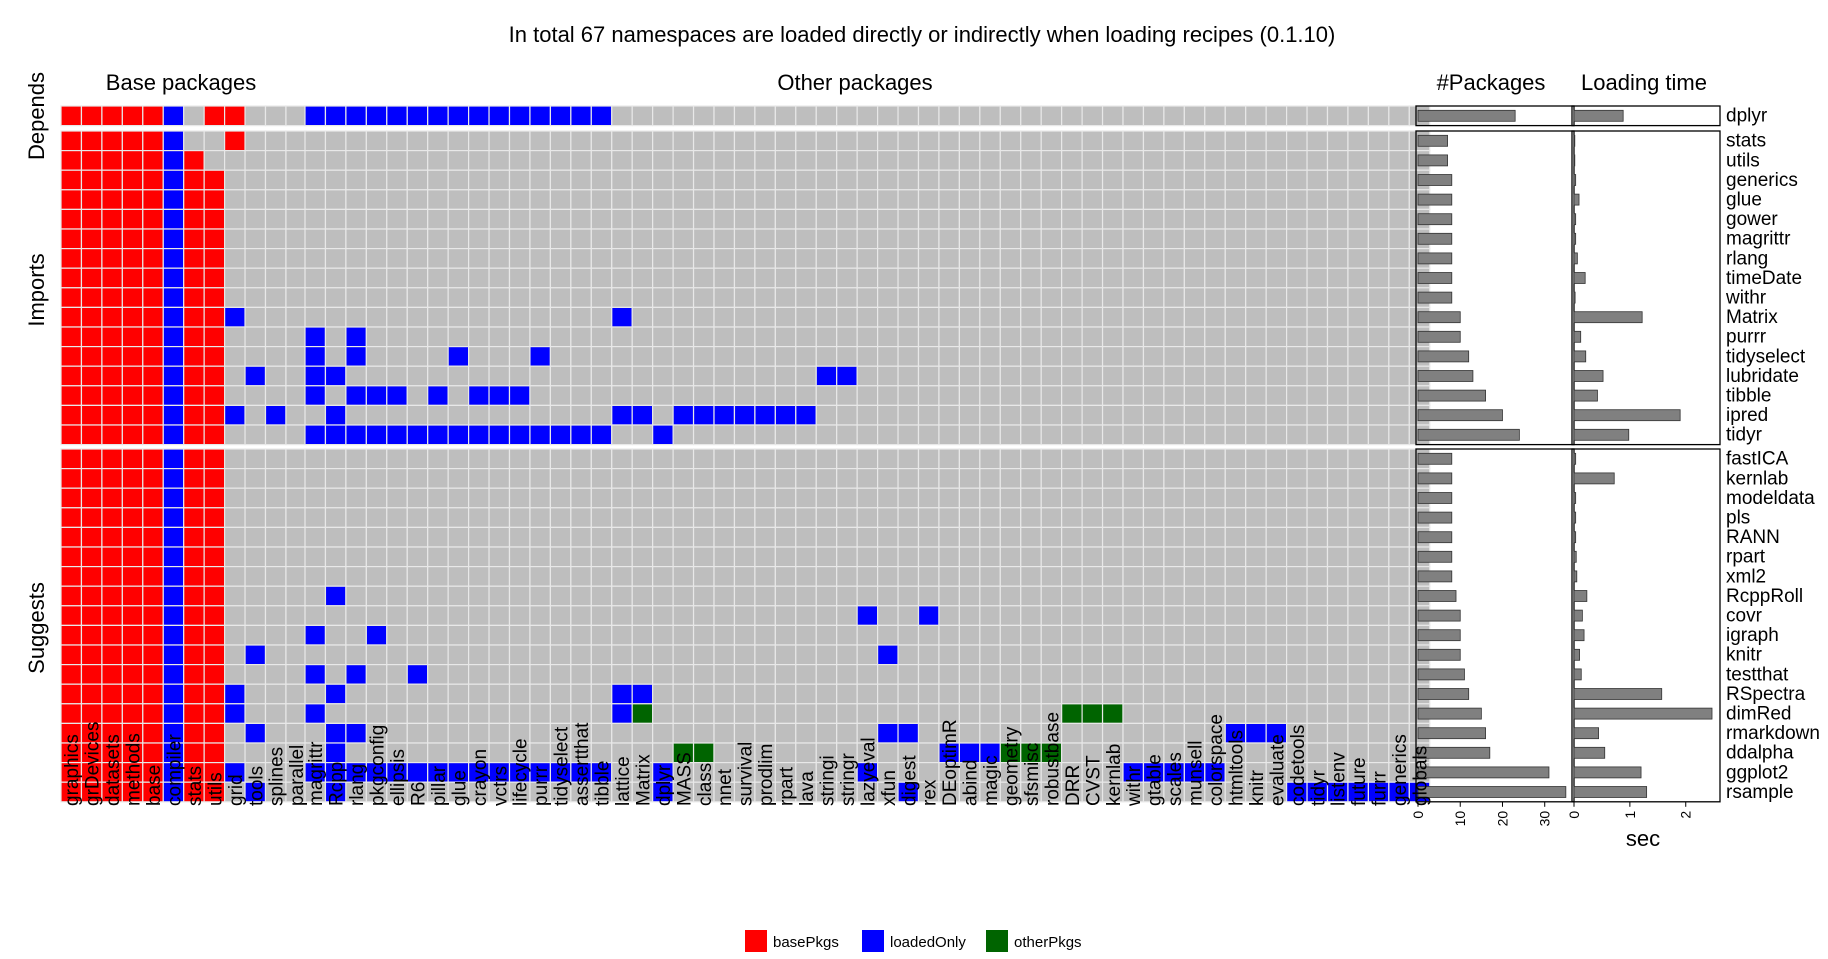 This screenshot has width=1828, height=959. What do you see at coordinates (1235, 317) in the screenshot?
I see `cell-matrix-htmltools` at bounding box center [1235, 317].